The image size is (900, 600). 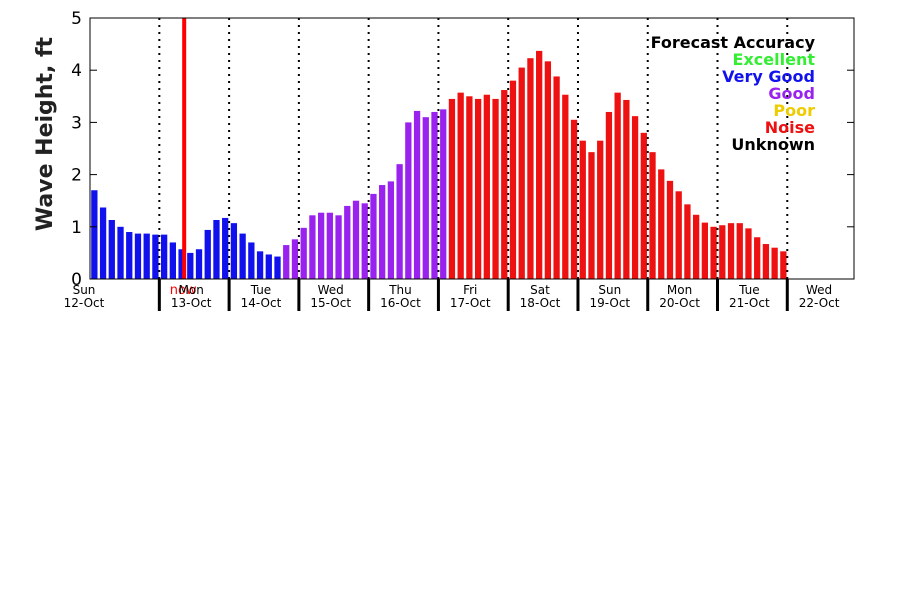 What do you see at coordinates (819, 303) in the screenshot?
I see `x-date-label: 22-Oct` at bounding box center [819, 303].